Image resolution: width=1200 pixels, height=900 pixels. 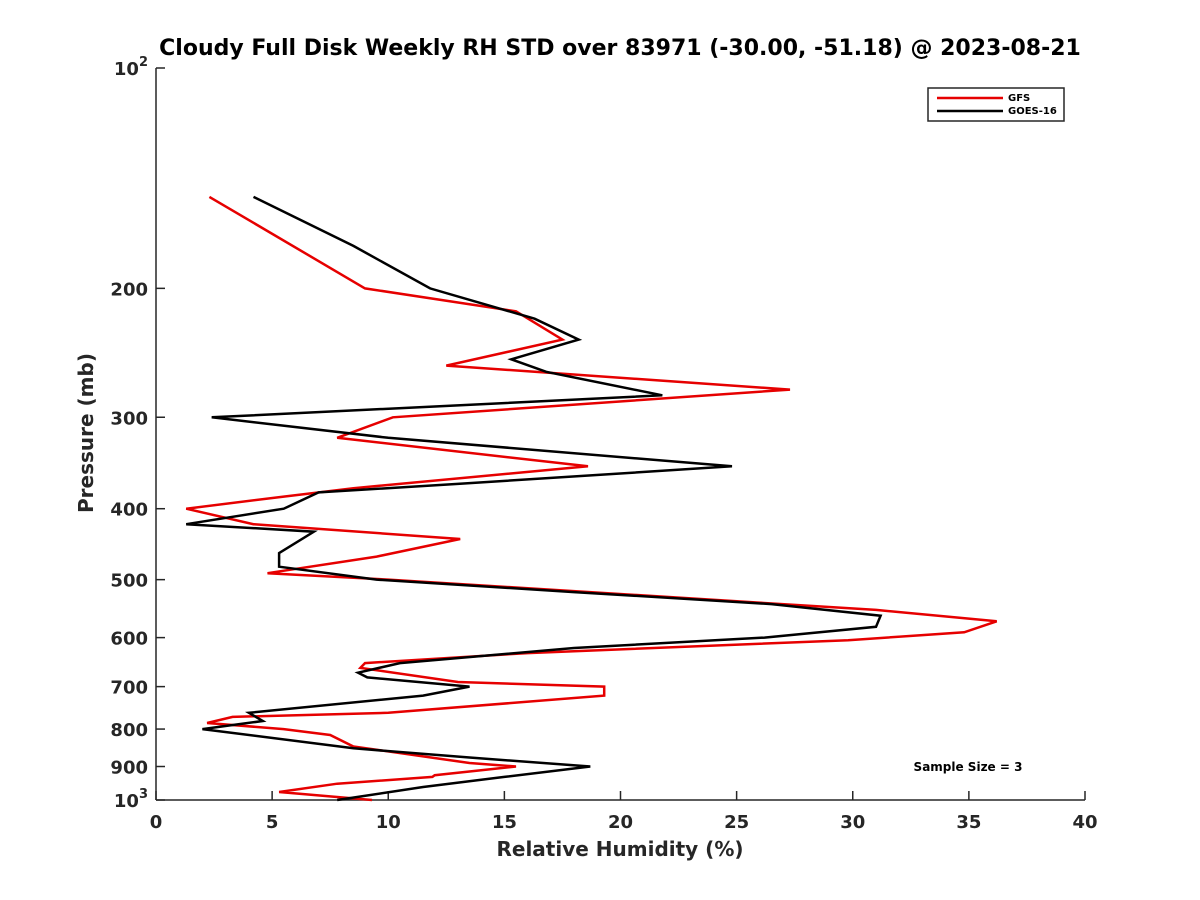 What do you see at coordinates (1019, 98) in the screenshot?
I see `legend-label-gfs: GFS` at bounding box center [1019, 98].